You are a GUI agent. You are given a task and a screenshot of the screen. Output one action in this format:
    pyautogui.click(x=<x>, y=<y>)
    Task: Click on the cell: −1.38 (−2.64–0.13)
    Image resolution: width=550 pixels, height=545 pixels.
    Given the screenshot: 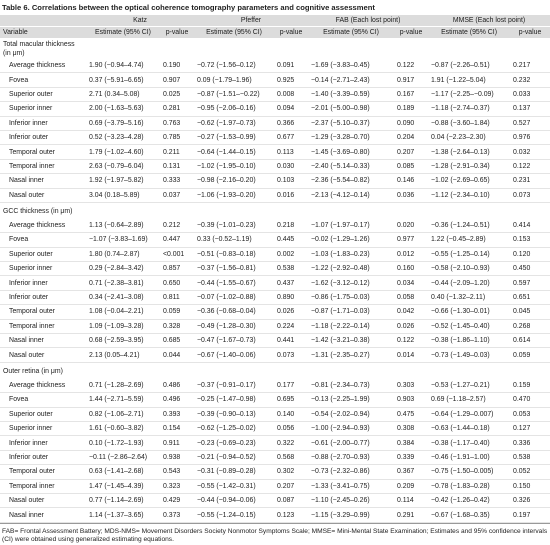 What is the action you would take?
    pyautogui.click(x=469, y=152)
    